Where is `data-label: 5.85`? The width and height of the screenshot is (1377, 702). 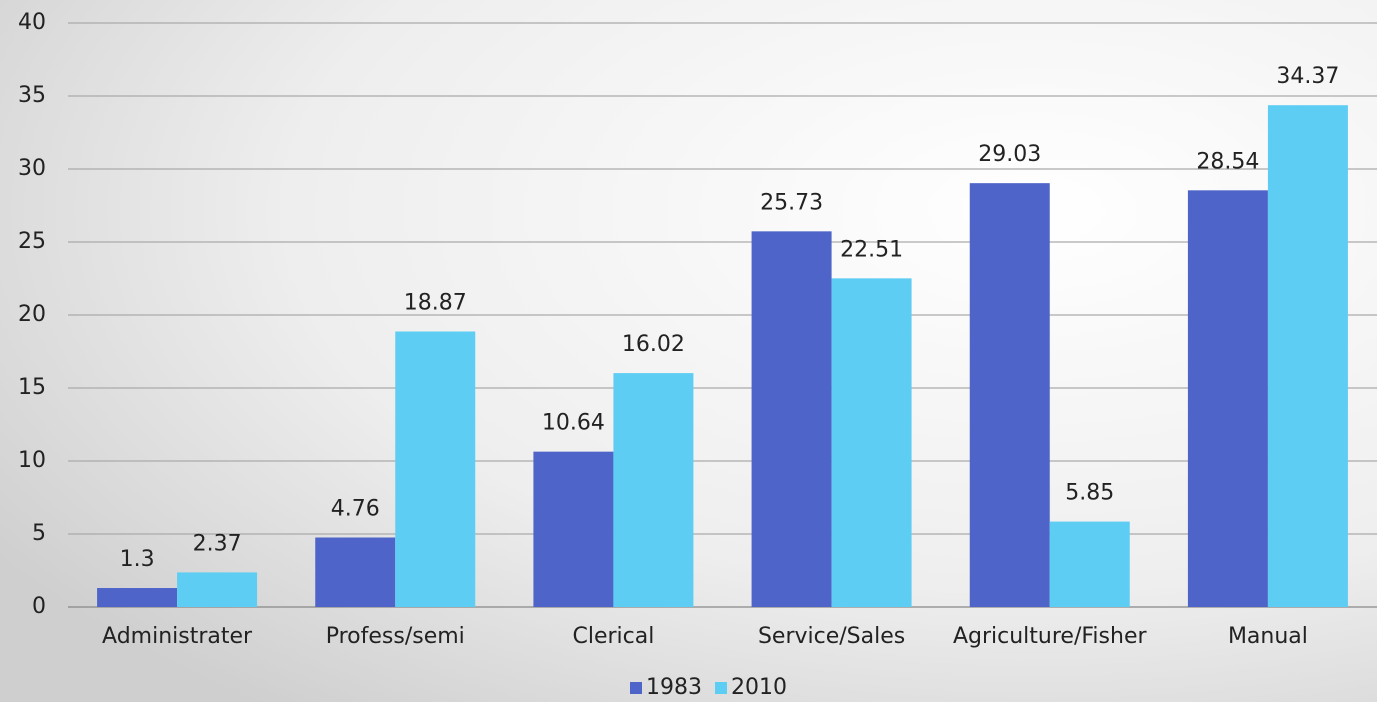
data-label: 5.85 is located at coordinates (1089, 493).